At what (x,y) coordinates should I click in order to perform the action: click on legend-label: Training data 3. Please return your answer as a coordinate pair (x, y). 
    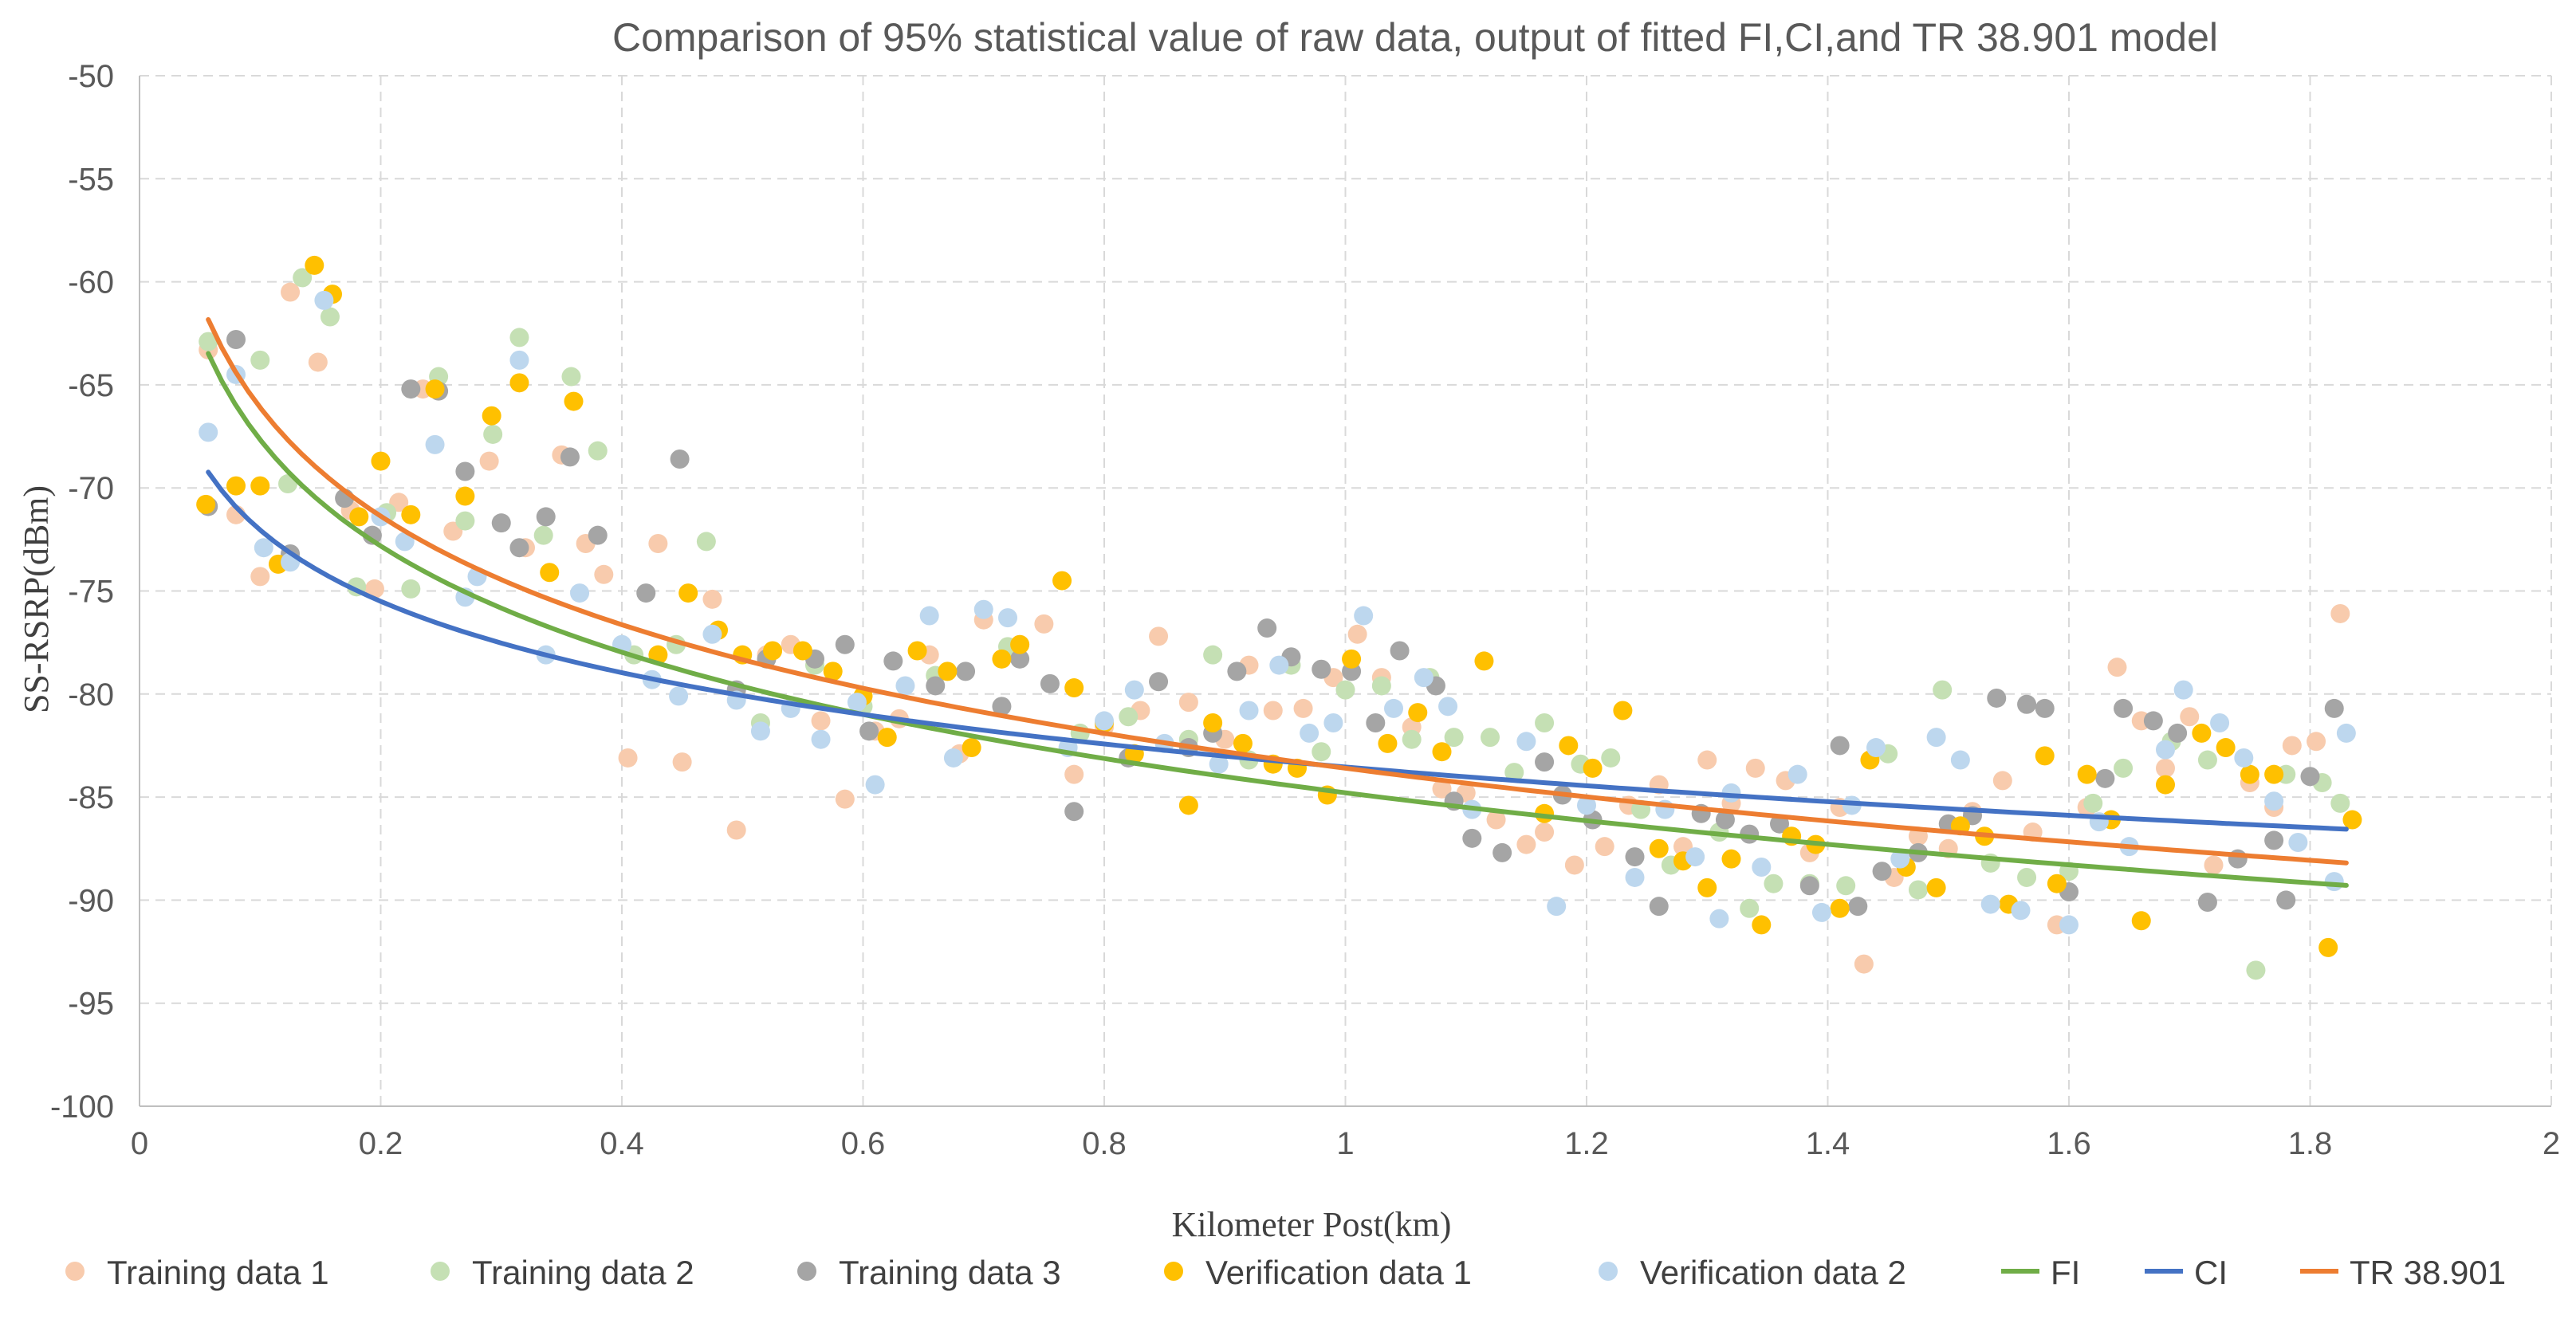
    Looking at the image, I should click on (950, 1273).